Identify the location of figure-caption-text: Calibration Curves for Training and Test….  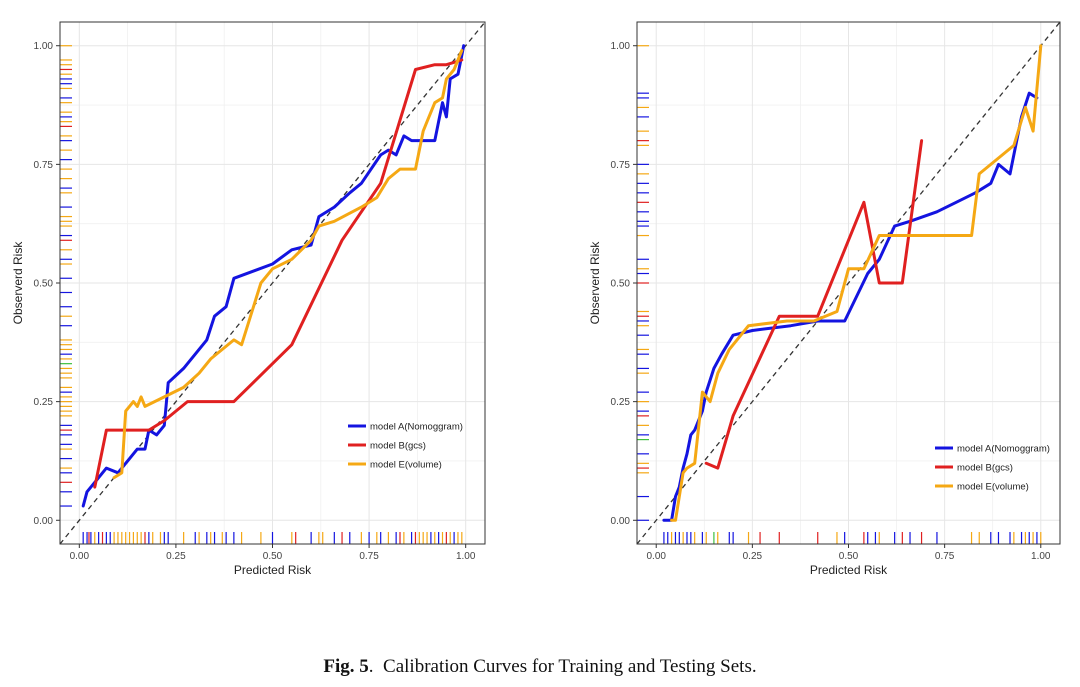
(570, 666).